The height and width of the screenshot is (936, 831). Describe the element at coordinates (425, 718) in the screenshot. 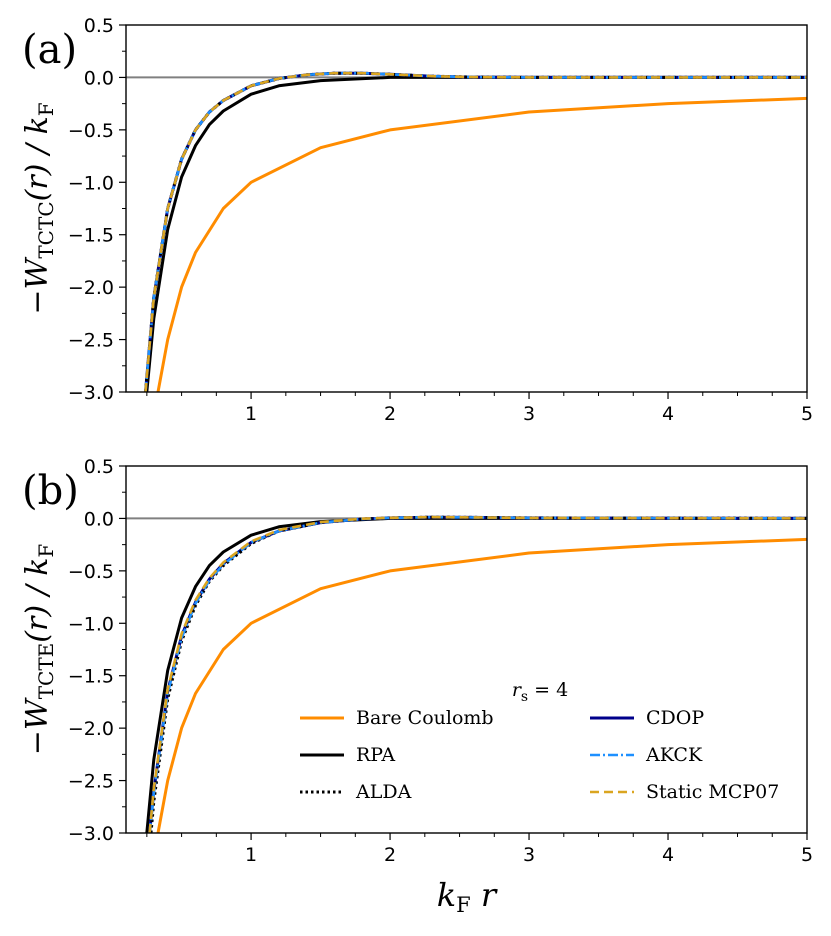

I see `legend-label: Bare Coulomb` at that location.